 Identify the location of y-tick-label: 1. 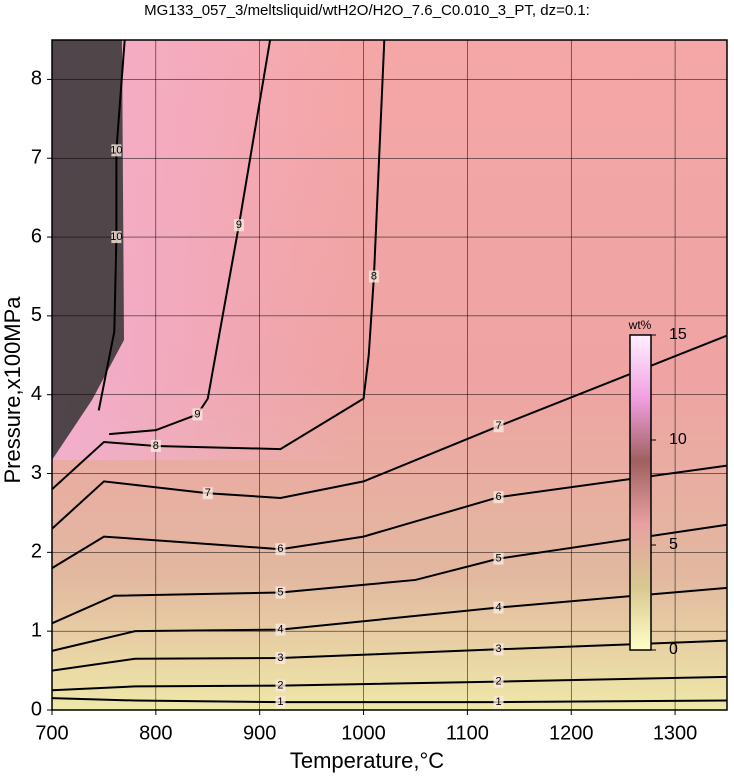
(36, 630).